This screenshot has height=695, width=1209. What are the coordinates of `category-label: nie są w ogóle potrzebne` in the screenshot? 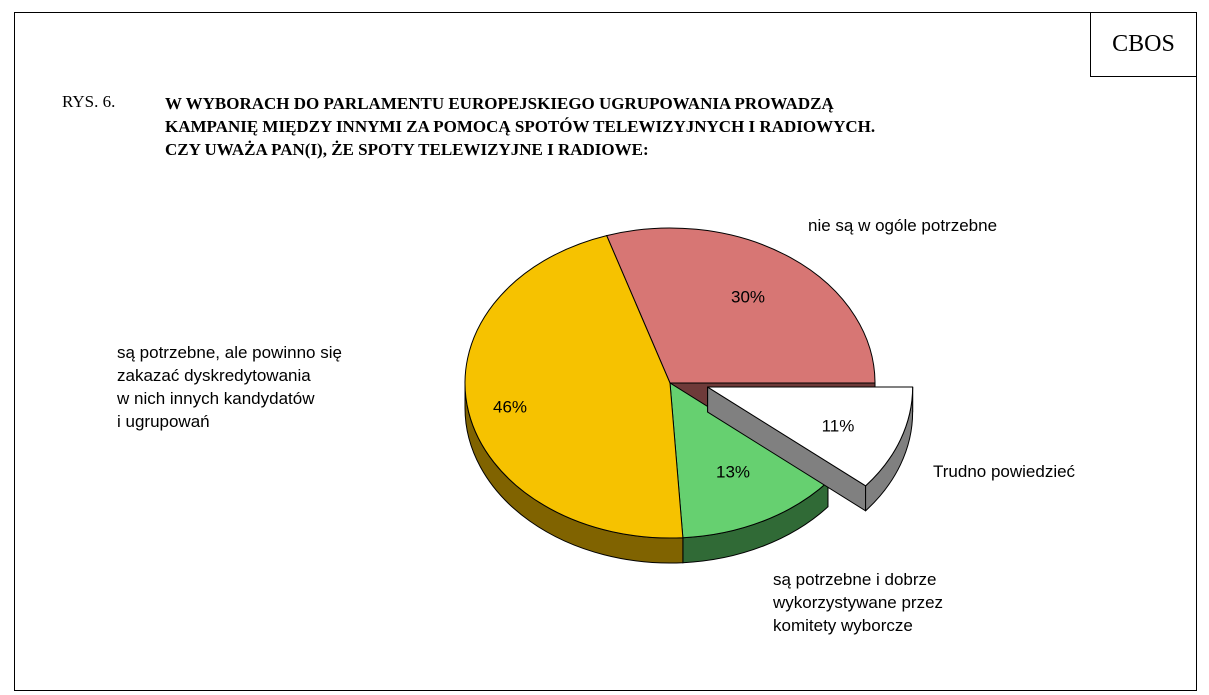 It's located at (903, 225).